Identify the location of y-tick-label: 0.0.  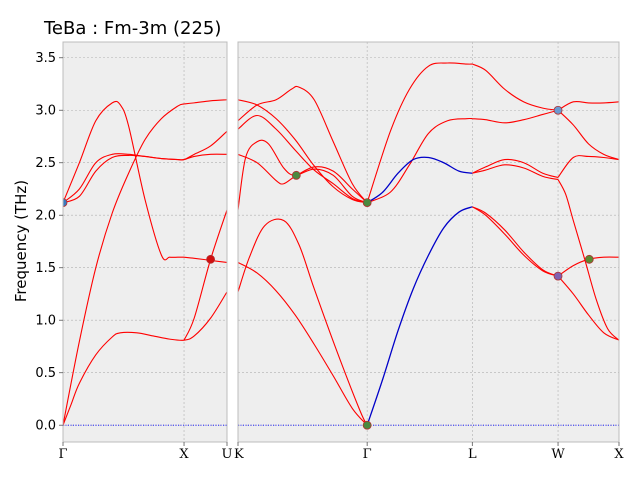
(45, 426).